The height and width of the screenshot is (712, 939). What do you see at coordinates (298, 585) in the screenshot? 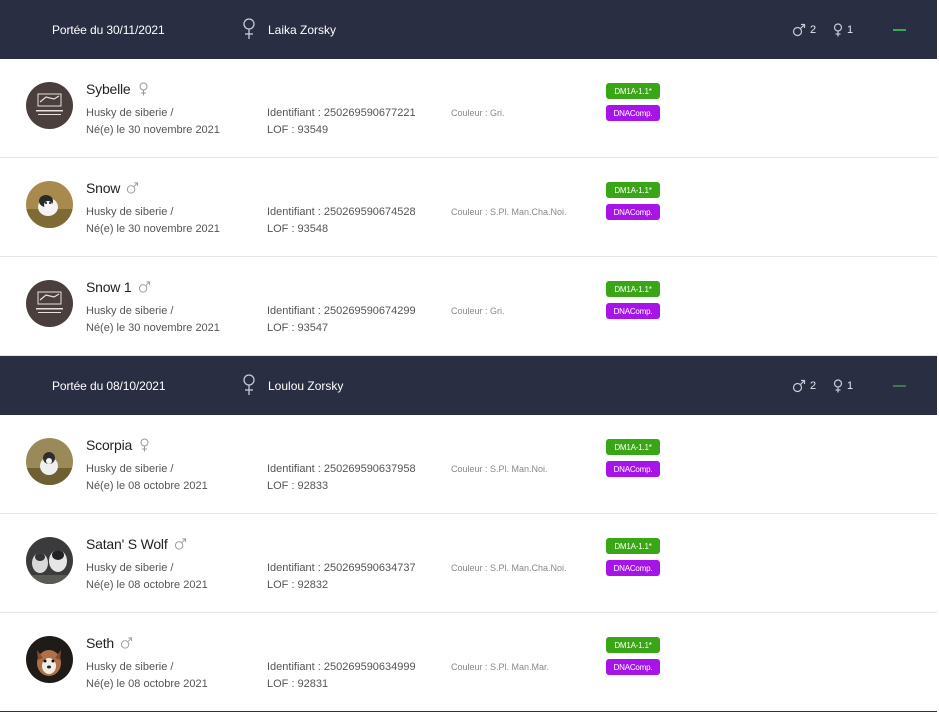
I see `lof-number: LOF : 92832` at bounding box center [298, 585].